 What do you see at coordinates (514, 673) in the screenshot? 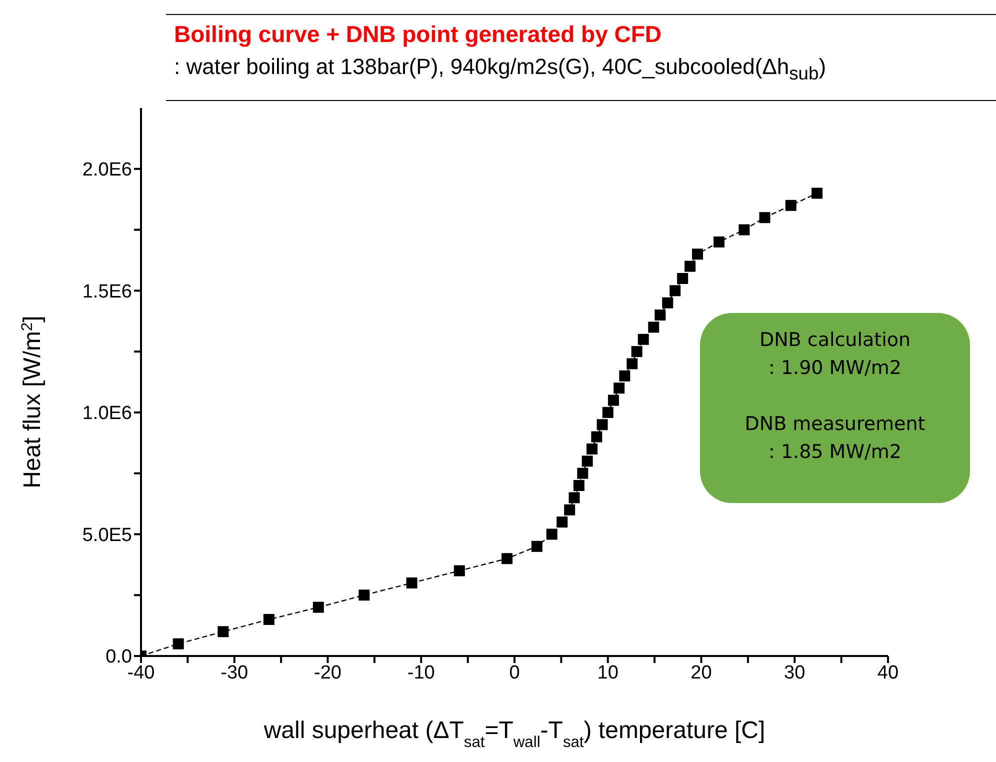
I see `x-tick-label: 0` at bounding box center [514, 673].